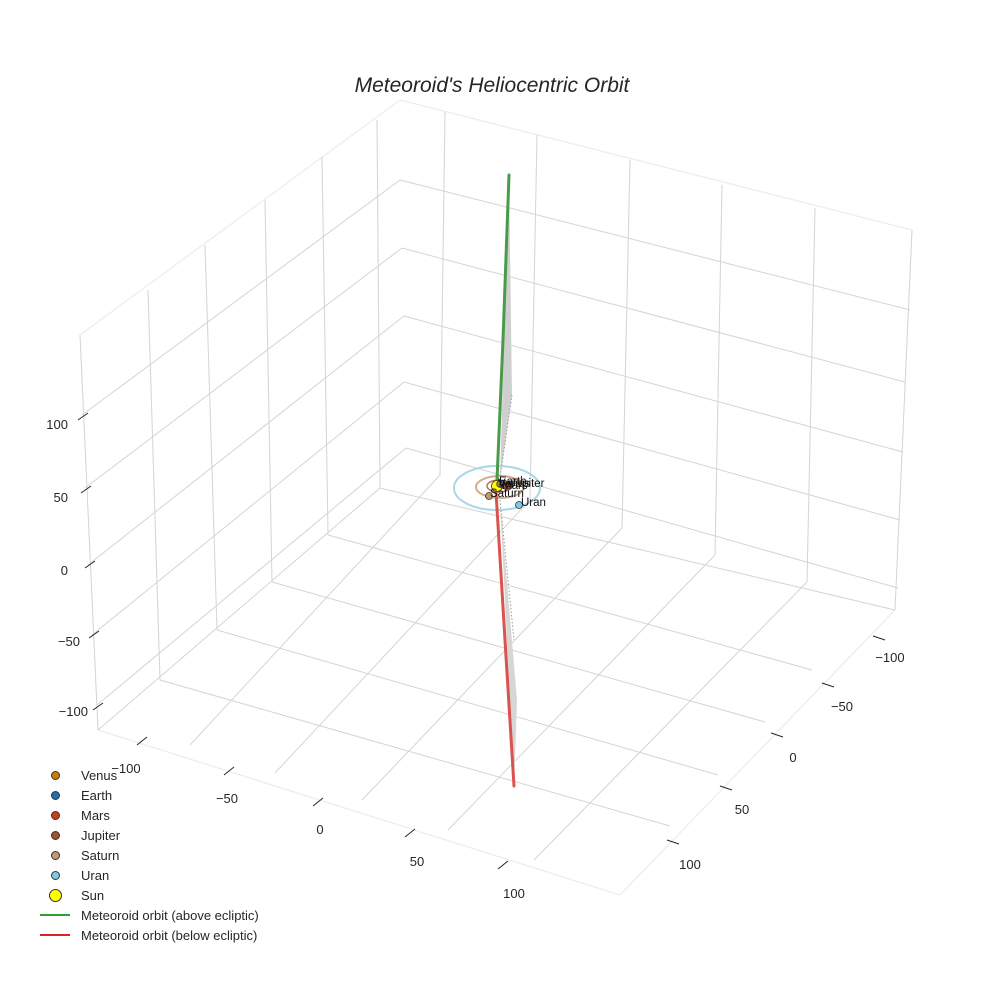 This screenshot has height=984, width=984. Describe the element at coordinates (492, 85) in the screenshot. I see `chart-title: Meteoroid's Heliocentric Orbit` at that location.